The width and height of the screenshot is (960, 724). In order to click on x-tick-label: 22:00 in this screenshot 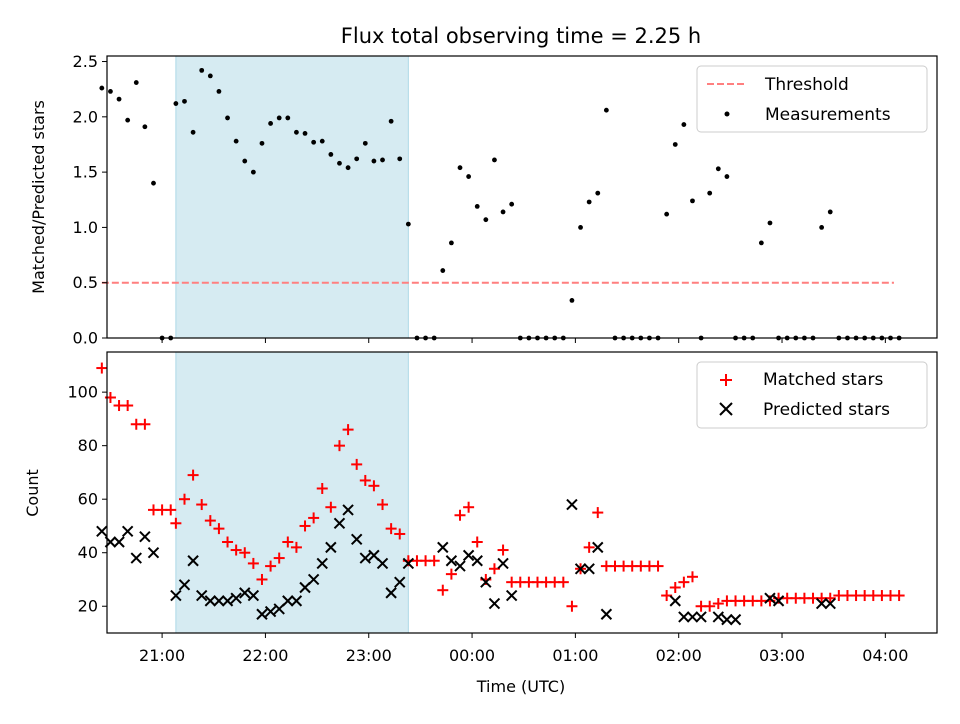, I will do `click(265, 655)`.